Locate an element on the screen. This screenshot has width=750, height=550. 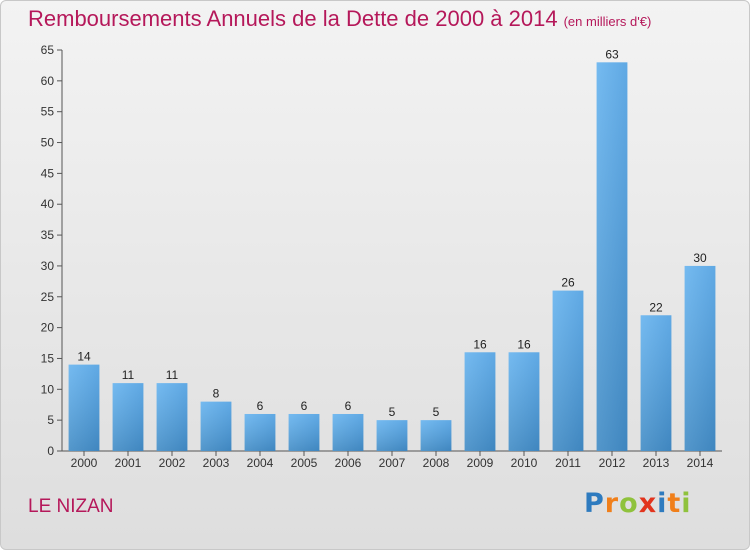
logo-letter: o is located at coordinates (629, 503).